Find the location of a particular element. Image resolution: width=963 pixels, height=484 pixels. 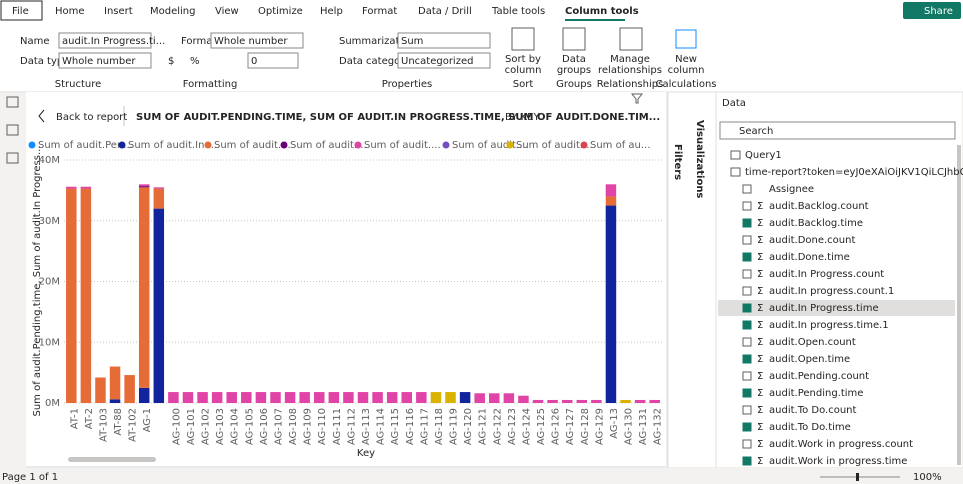

share-label: Share is located at coordinates (938, 11).